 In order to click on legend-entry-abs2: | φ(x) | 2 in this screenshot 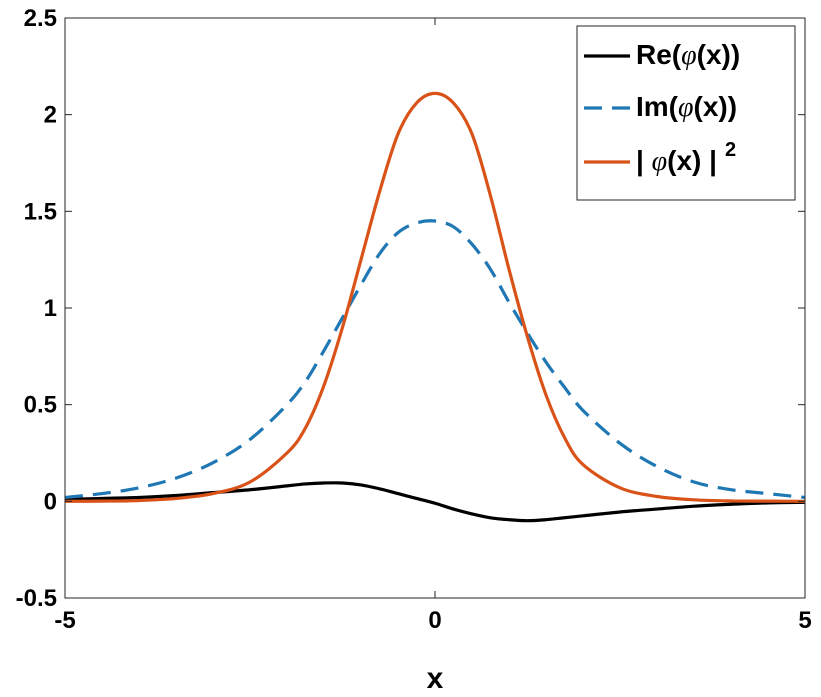, I will do `click(660, 158)`.